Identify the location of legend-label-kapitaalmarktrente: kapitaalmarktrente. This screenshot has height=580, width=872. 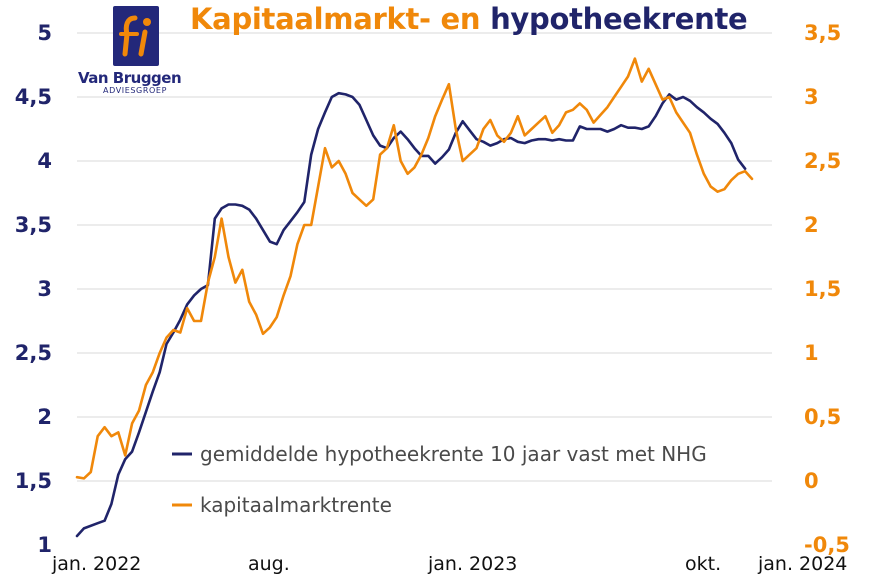
(296, 505).